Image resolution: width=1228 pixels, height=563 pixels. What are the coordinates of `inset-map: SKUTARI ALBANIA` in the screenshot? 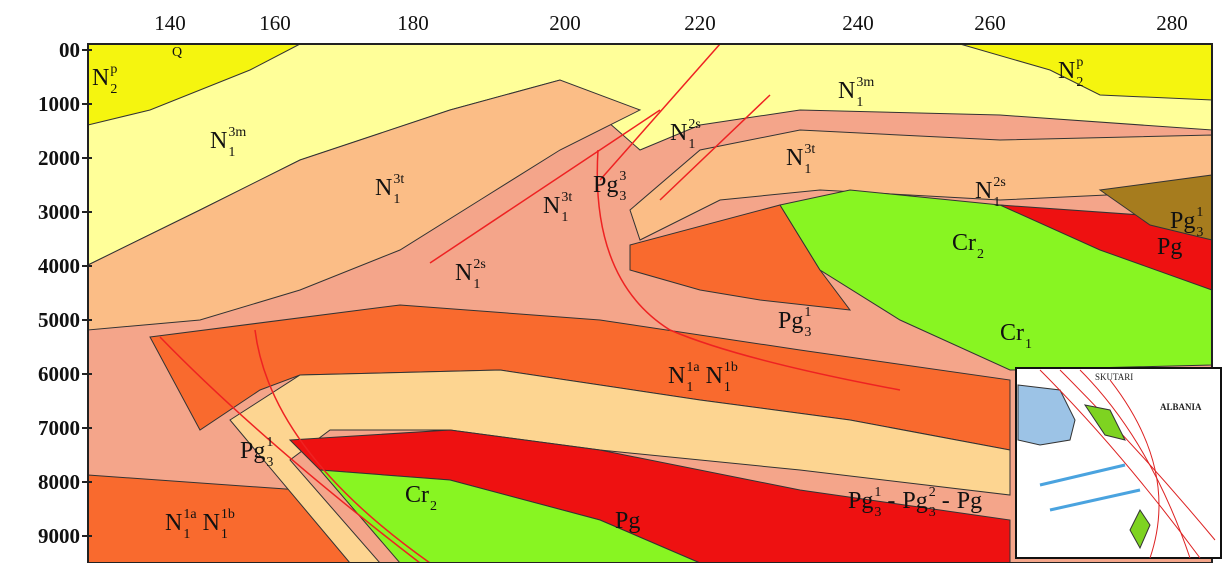 It's located at (1118, 463).